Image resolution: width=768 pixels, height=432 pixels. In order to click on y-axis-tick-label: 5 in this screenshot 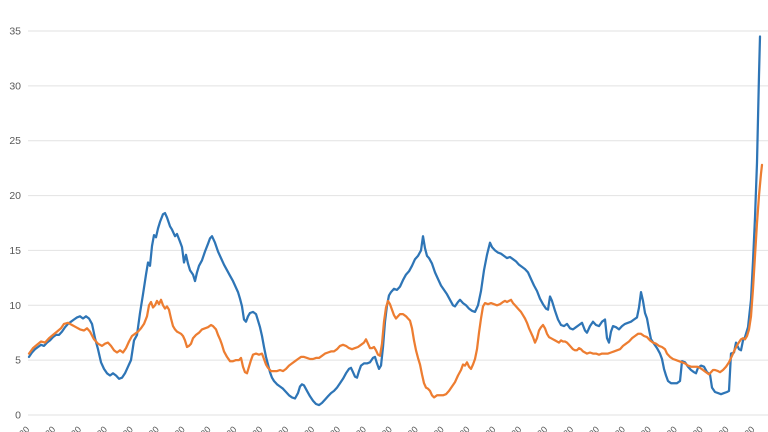, I will do `click(18, 361)`.